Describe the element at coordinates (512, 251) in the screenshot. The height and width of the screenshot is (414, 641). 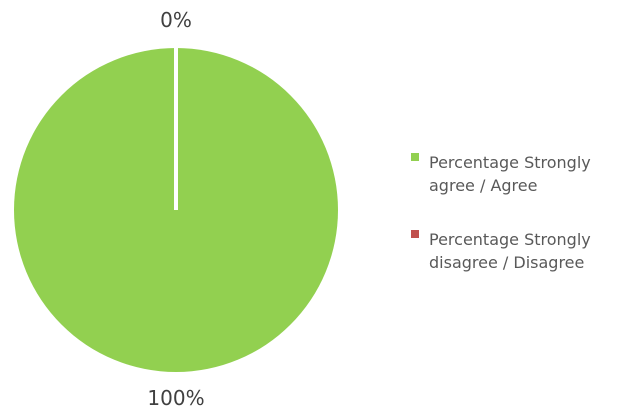
I see `legend-label-disagree: Percentage Strongly disagree / Disagree` at that location.